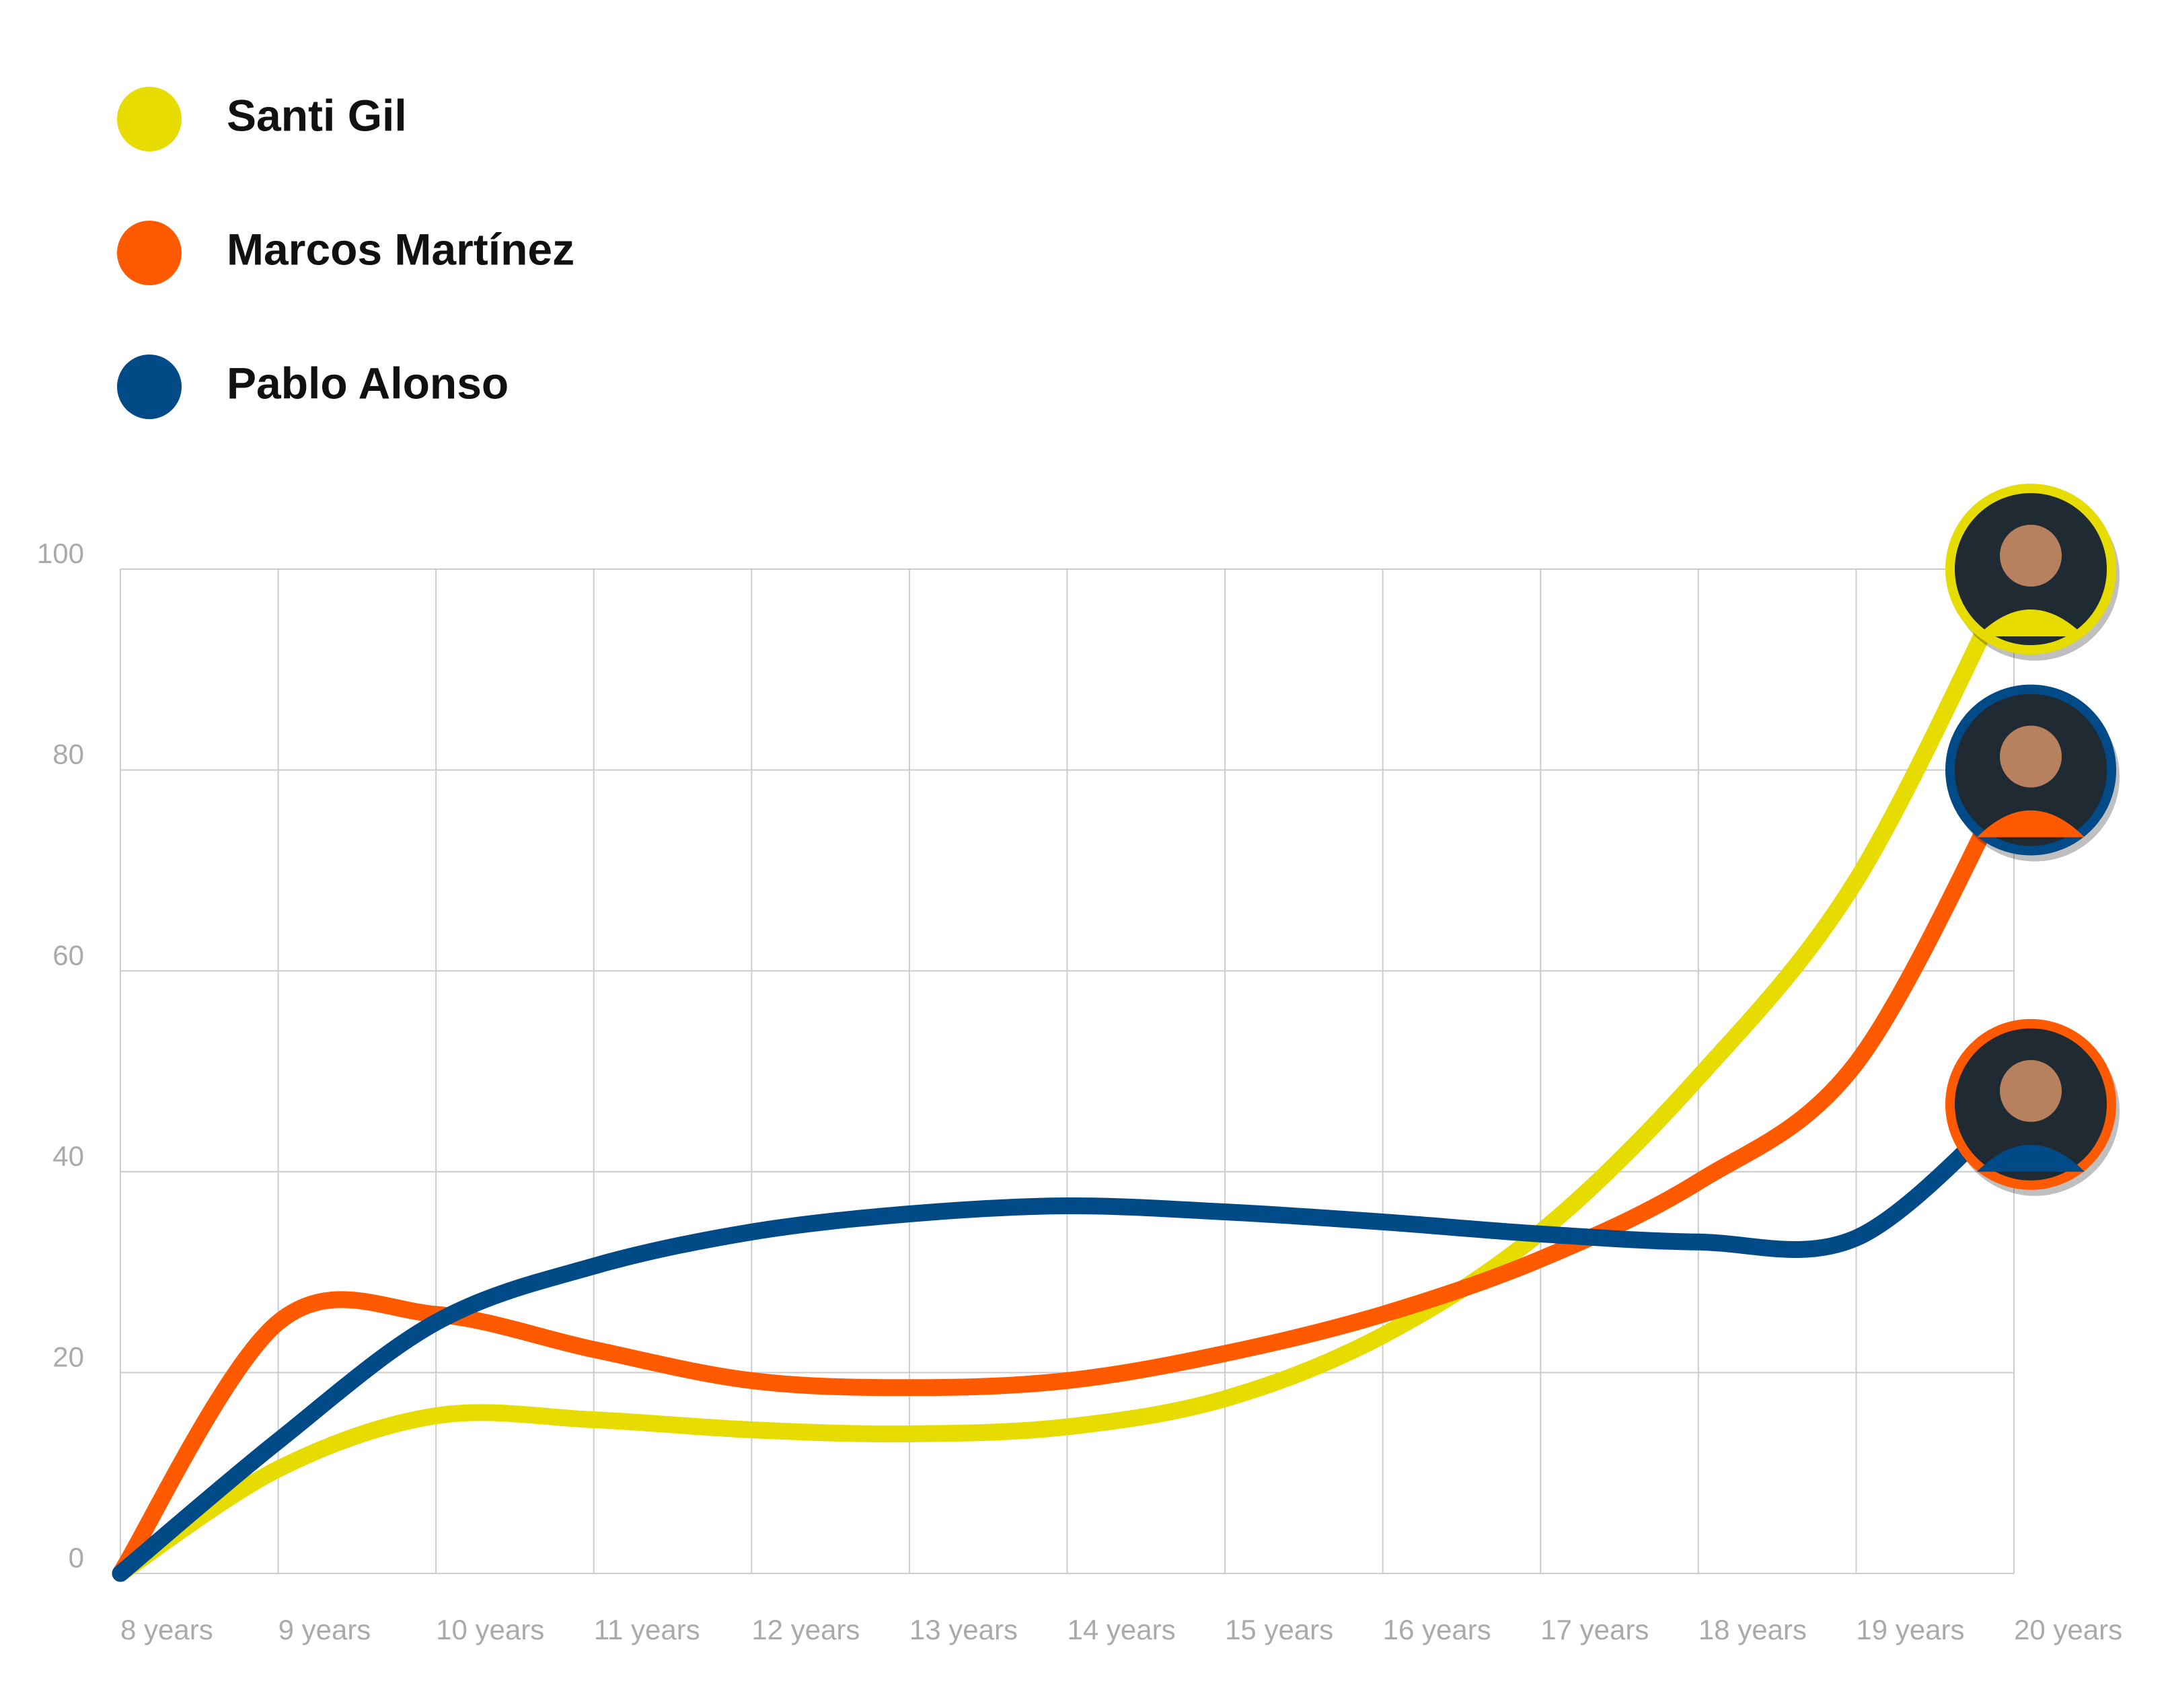 The height and width of the screenshot is (1708, 2168). What do you see at coordinates (317, 115) in the screenshot?
I see `legend-label: Santi Gil` at bounding box center [317, 115].